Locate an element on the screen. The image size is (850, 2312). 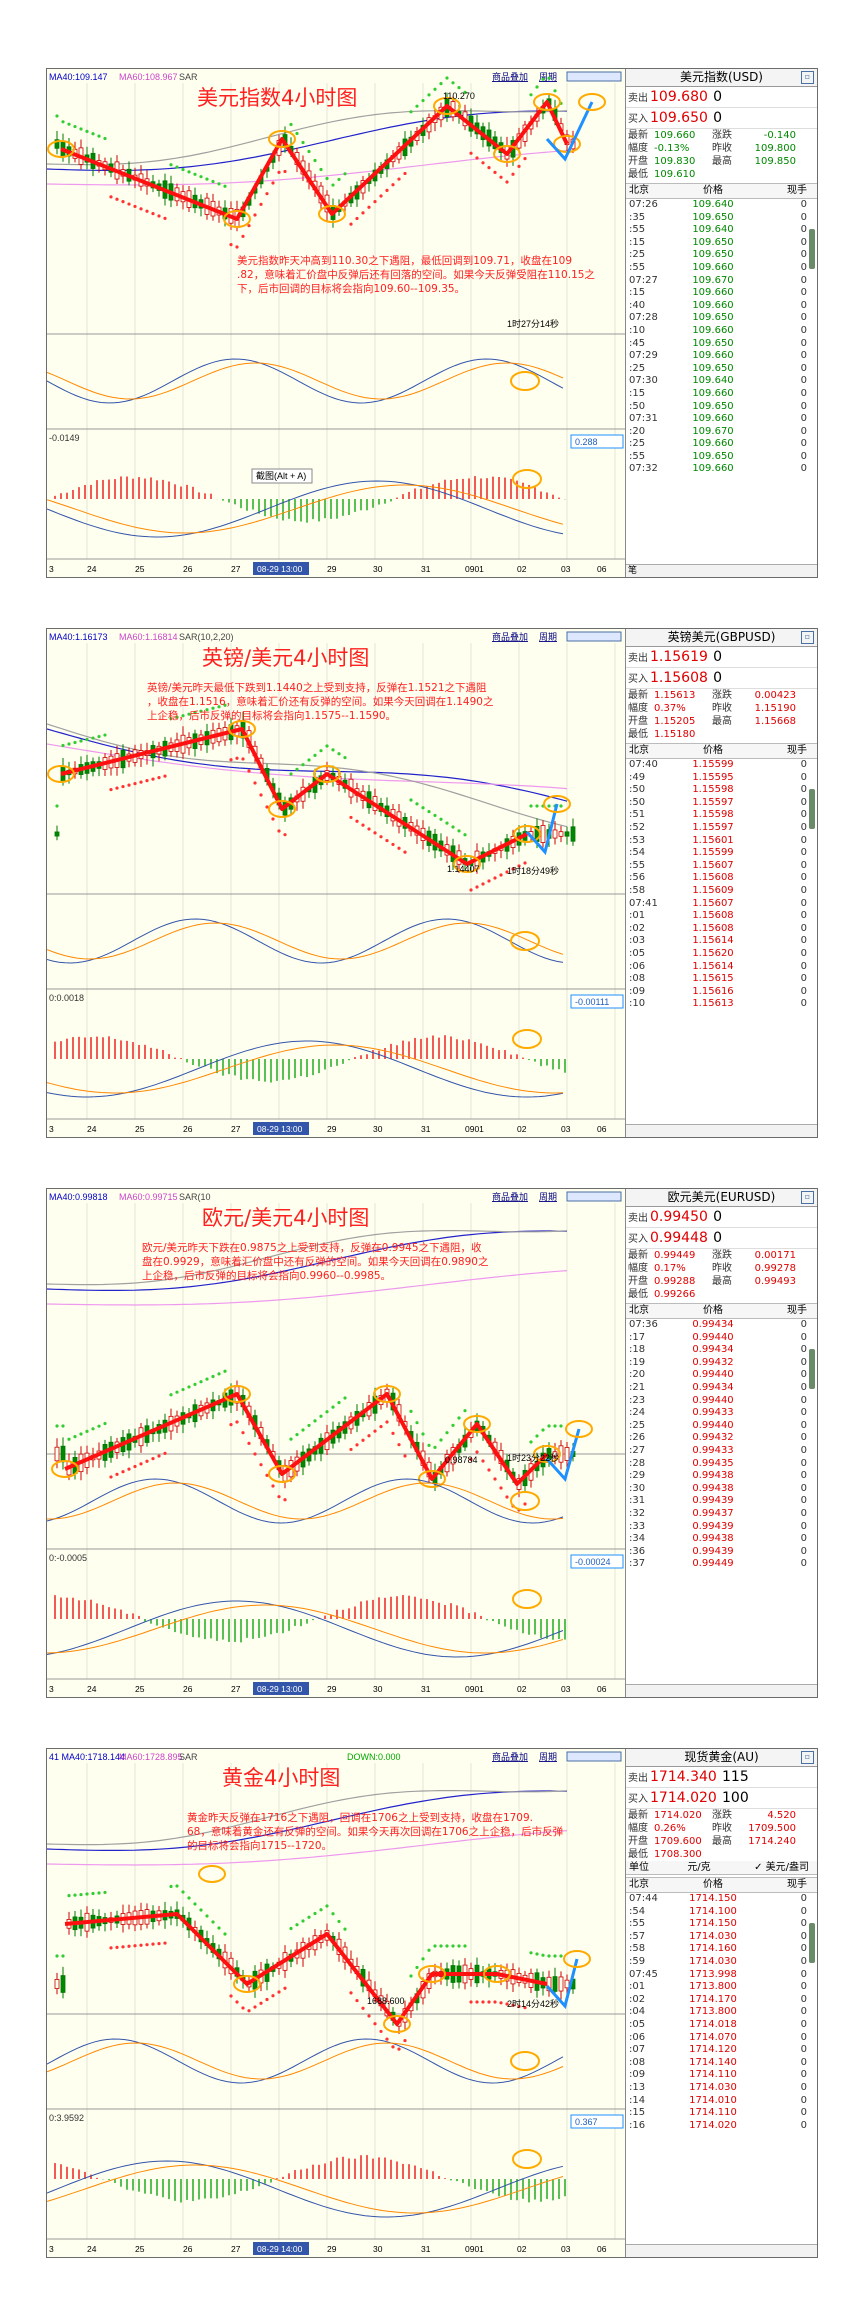
tick-row: :17 0.99440 0 is located at coordinates (721, 1338).